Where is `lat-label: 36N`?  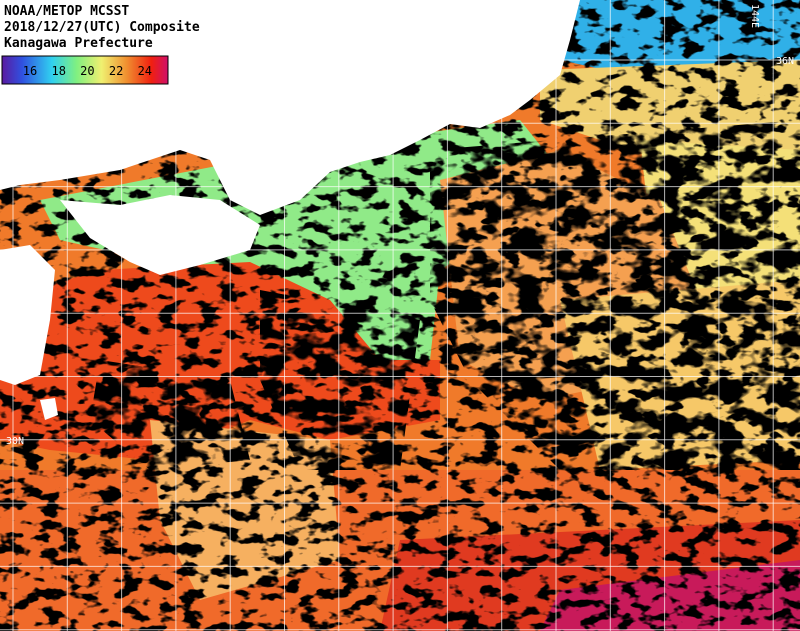 lat-label: 36N is located at coordinates (785, 61).